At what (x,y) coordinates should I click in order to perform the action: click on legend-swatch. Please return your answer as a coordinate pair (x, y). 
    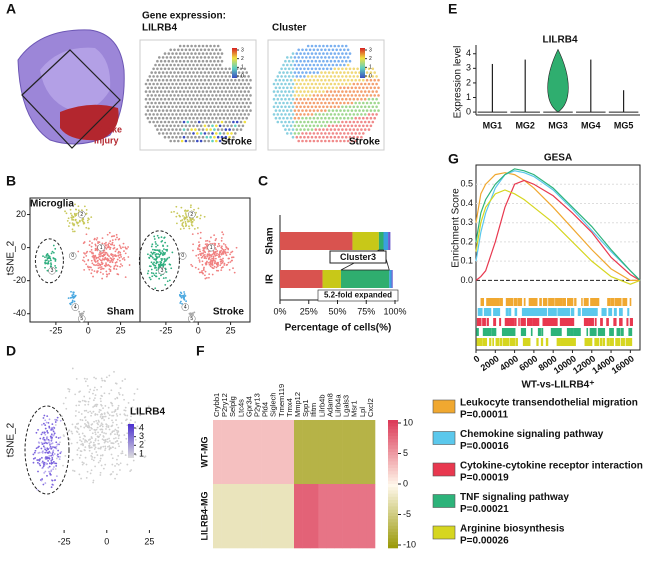
    Looking at the image, I should click on (444, 469).